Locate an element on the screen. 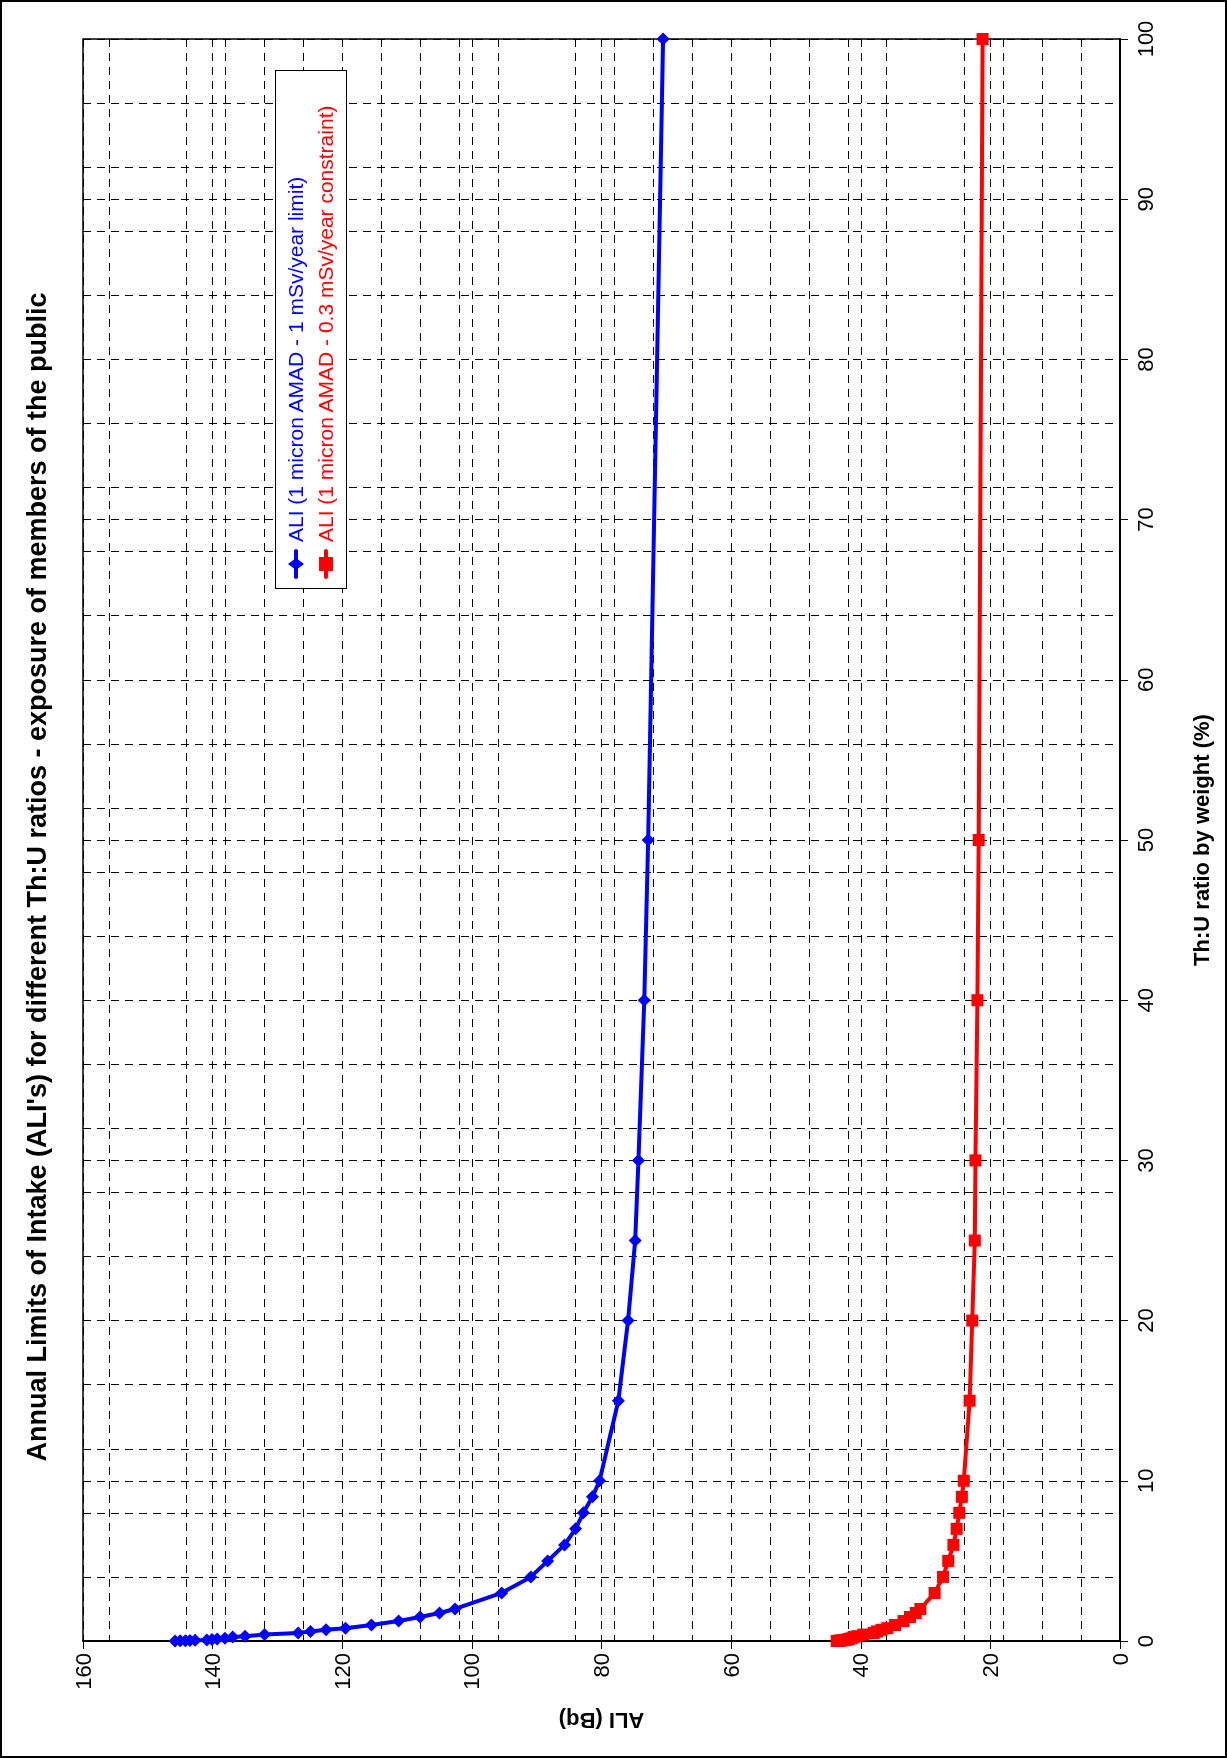  x-tick-label: 0 is located at coordinates (1120, 1659).